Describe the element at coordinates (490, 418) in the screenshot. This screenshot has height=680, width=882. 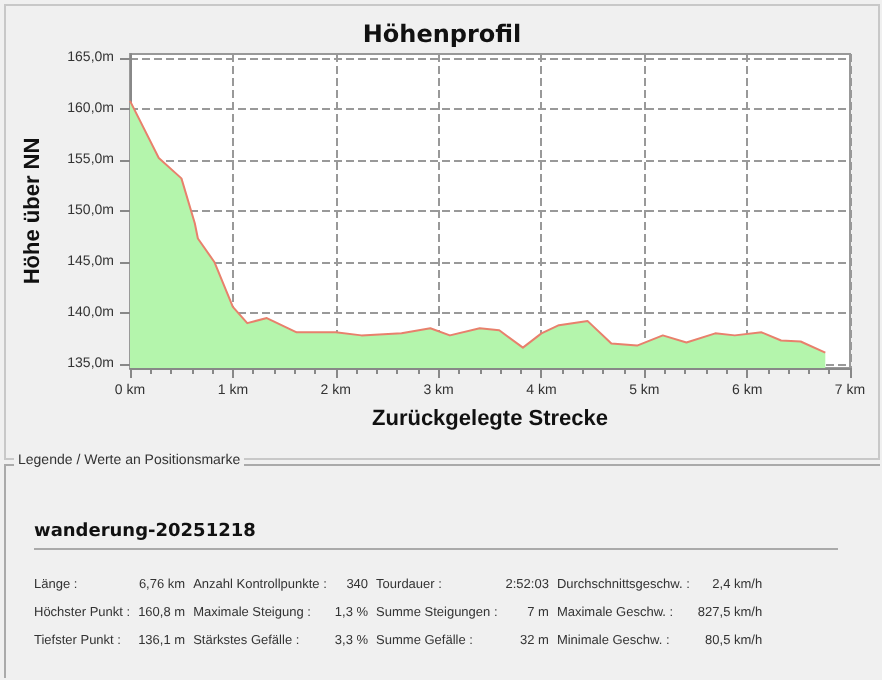
I see `x-axis-title: Zurückgelegte Strecke` at that location.